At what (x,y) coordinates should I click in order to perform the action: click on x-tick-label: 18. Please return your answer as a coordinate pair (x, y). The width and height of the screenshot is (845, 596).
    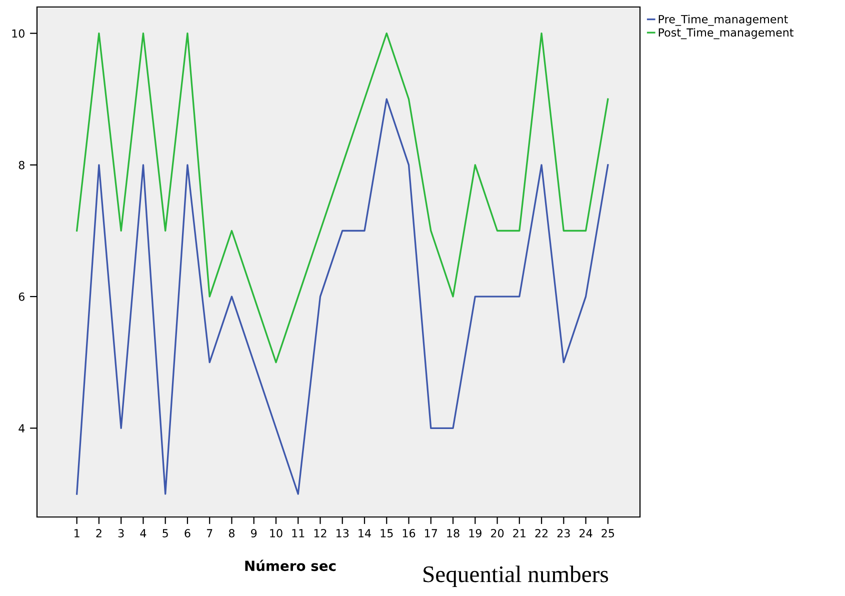
    Looking at the image, I should click on (453, 533).